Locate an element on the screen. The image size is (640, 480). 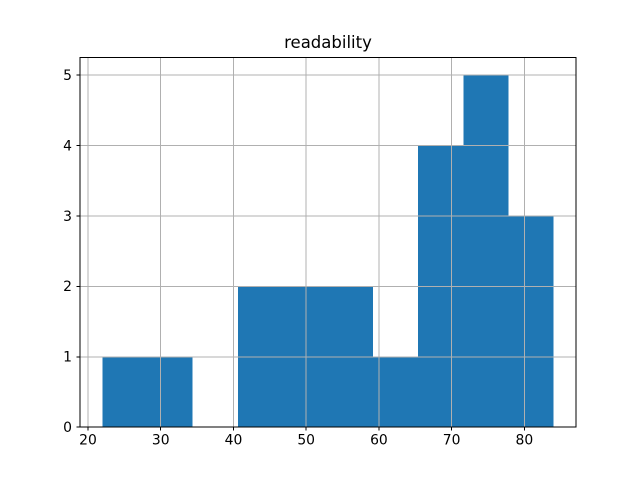
x-tick-labels-group: 20 30 40 50 60 70 80 is located at coordinates (306, 441).